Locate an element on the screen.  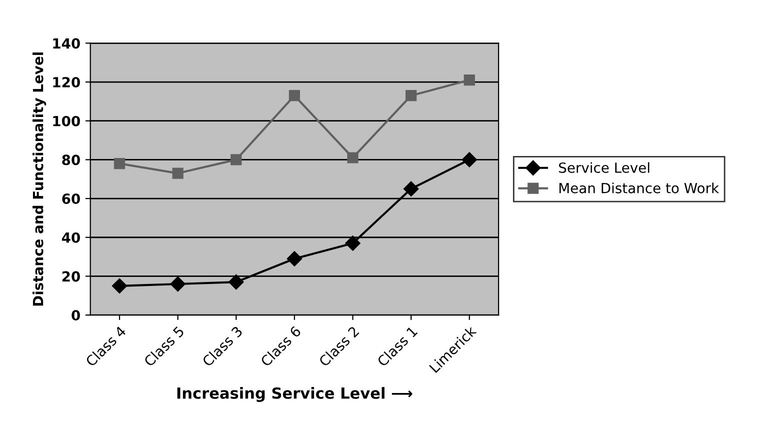
y-tick-label: 60 is located at coordinates (71, 199).